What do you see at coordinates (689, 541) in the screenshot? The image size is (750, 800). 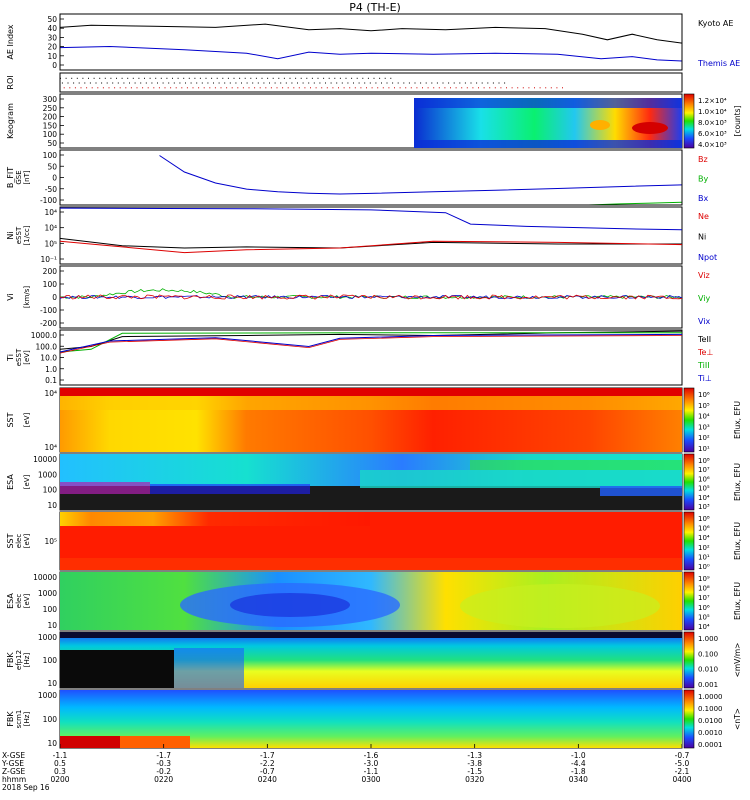 I see `sst_e-colorbar-scale` at bounding box center [689, 541].